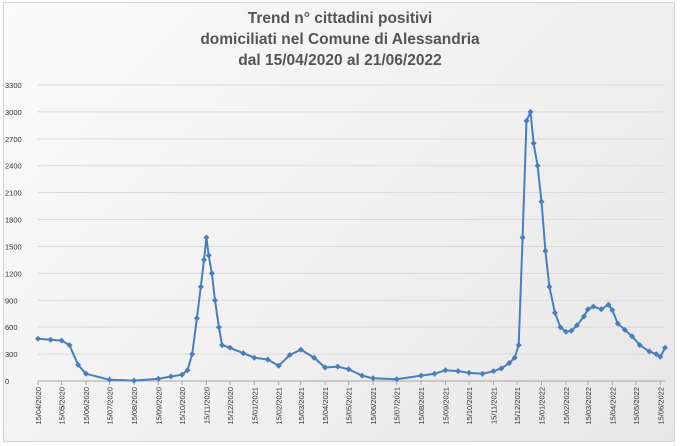  I want to click on x-tick-label: 15/03/2022, so click(588, 406).